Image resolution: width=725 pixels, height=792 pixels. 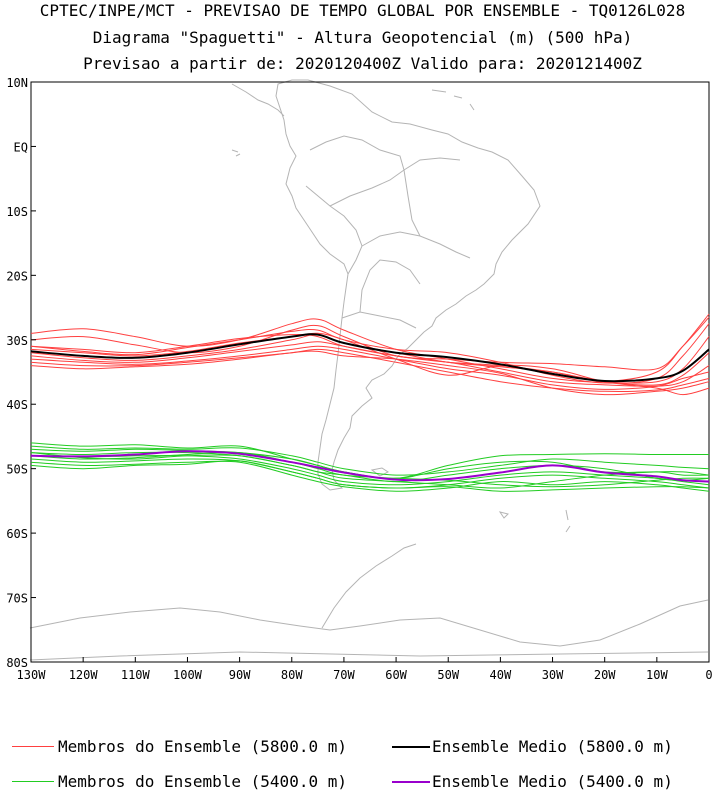 I want to click on x-tick-label: 100W, so click(x=188, y=675).